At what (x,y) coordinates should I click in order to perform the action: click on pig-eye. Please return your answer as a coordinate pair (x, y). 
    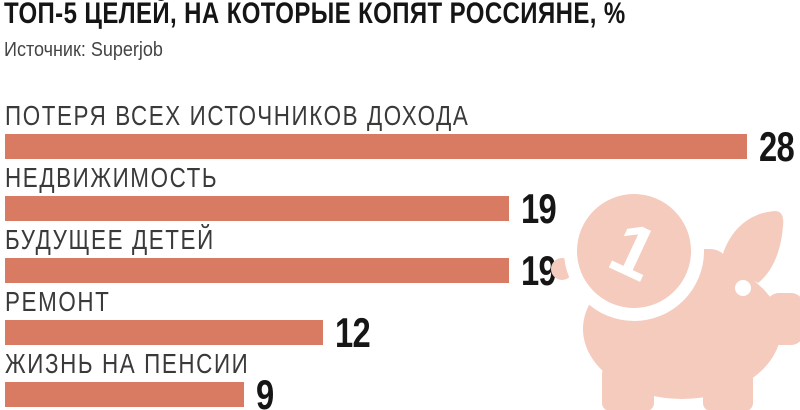
    Looking at the image, I should click on (743, 288).